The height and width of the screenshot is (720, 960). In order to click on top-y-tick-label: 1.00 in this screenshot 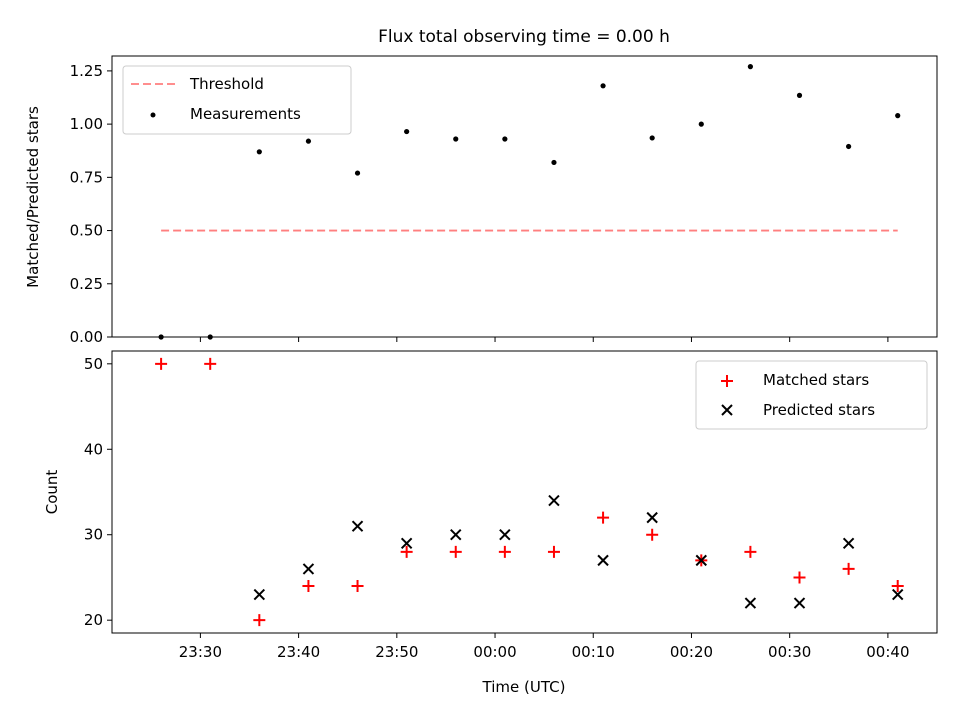, I will do `click(86, 124)`.